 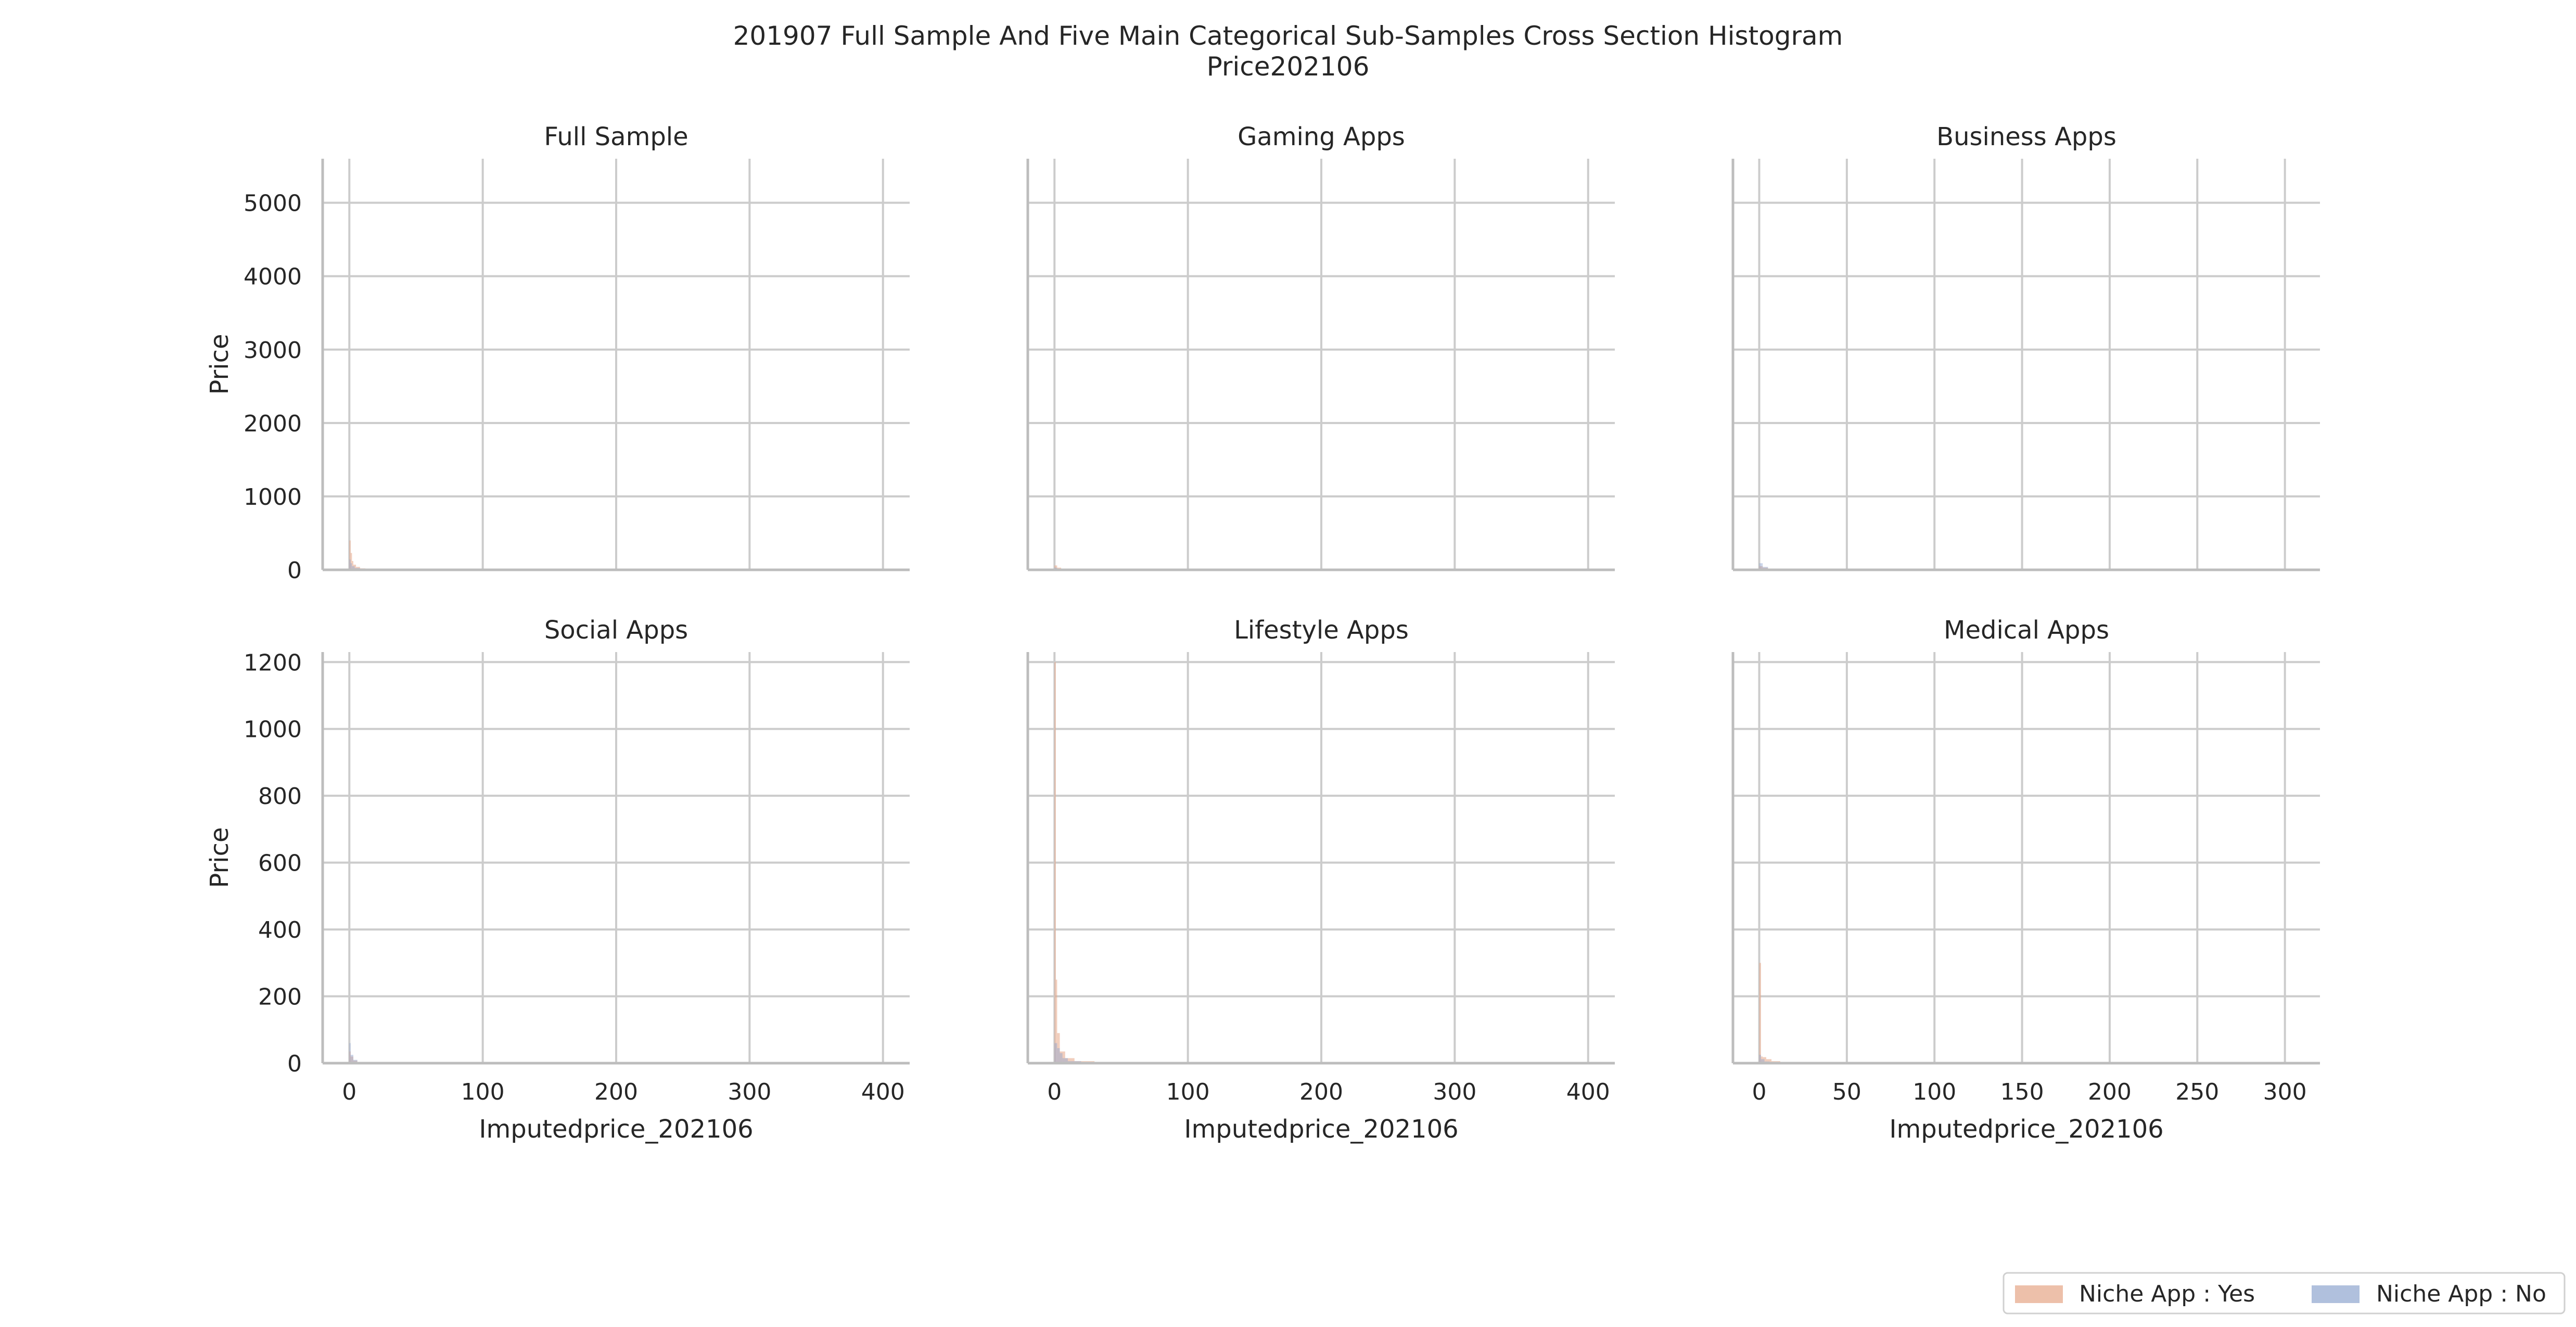 I want to click on y-tick-label: 600, so click(x=280, y=863).